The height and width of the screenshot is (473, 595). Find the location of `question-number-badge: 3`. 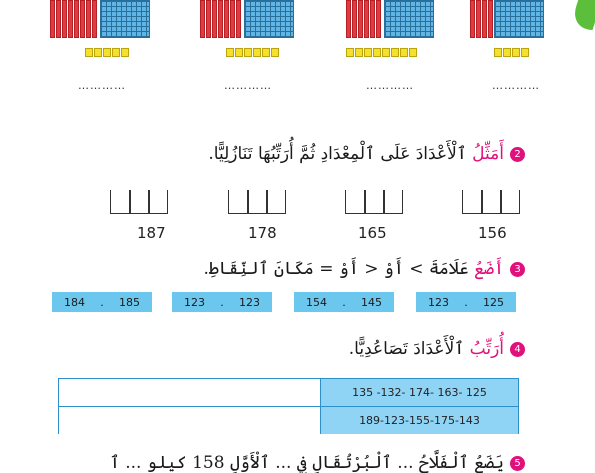

question-number-badge: 3 is located at coordinates (517, 269).